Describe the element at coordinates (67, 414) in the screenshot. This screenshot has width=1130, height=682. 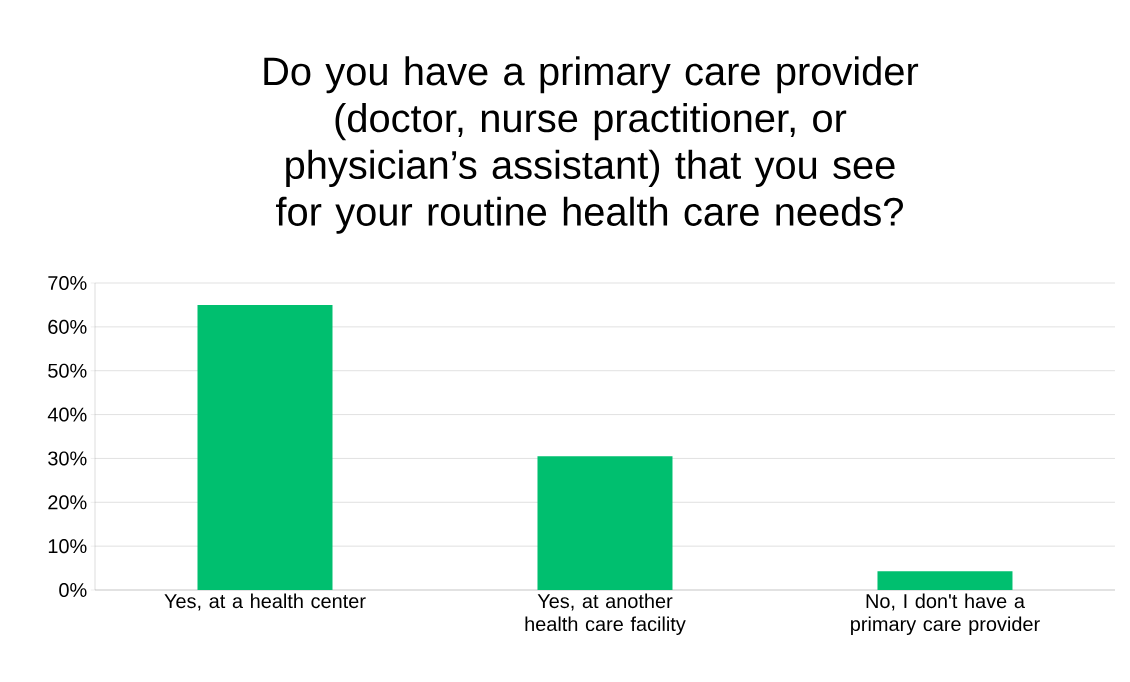
I see `y-tick-label: 40%` at that location.